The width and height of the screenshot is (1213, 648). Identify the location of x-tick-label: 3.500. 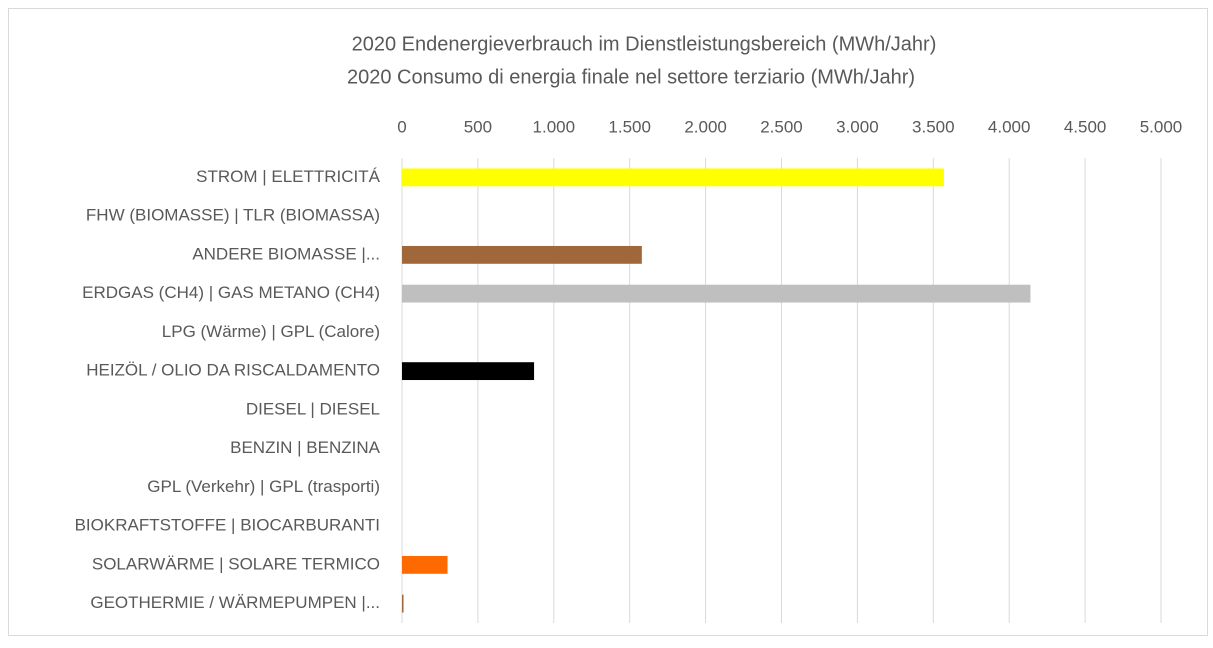
(933, 126).